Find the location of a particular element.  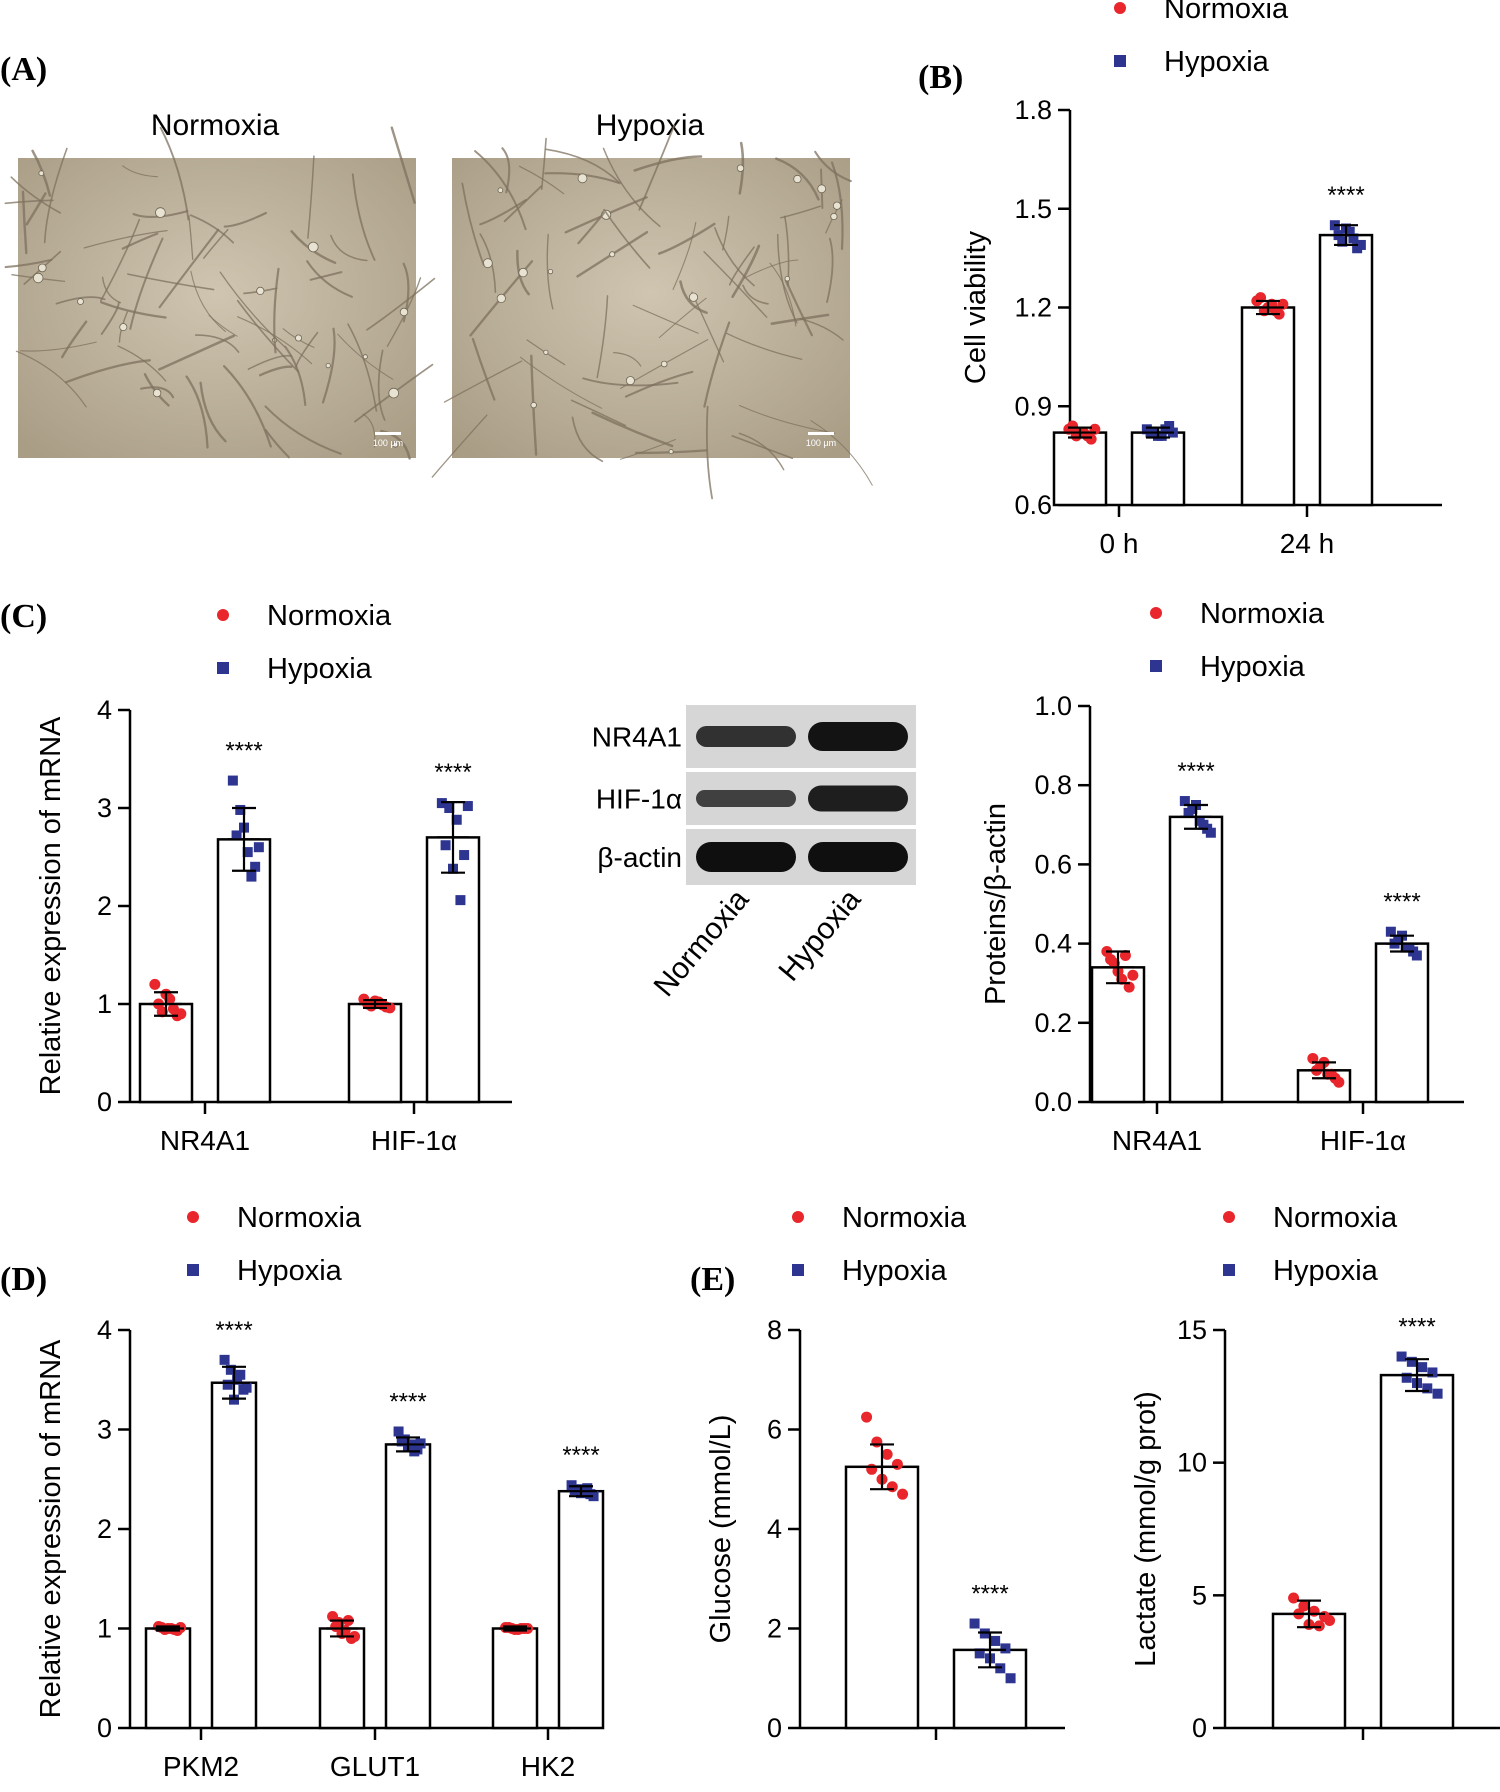

y-tick-label: 0.0 is located at coordinates (1053, 1102).